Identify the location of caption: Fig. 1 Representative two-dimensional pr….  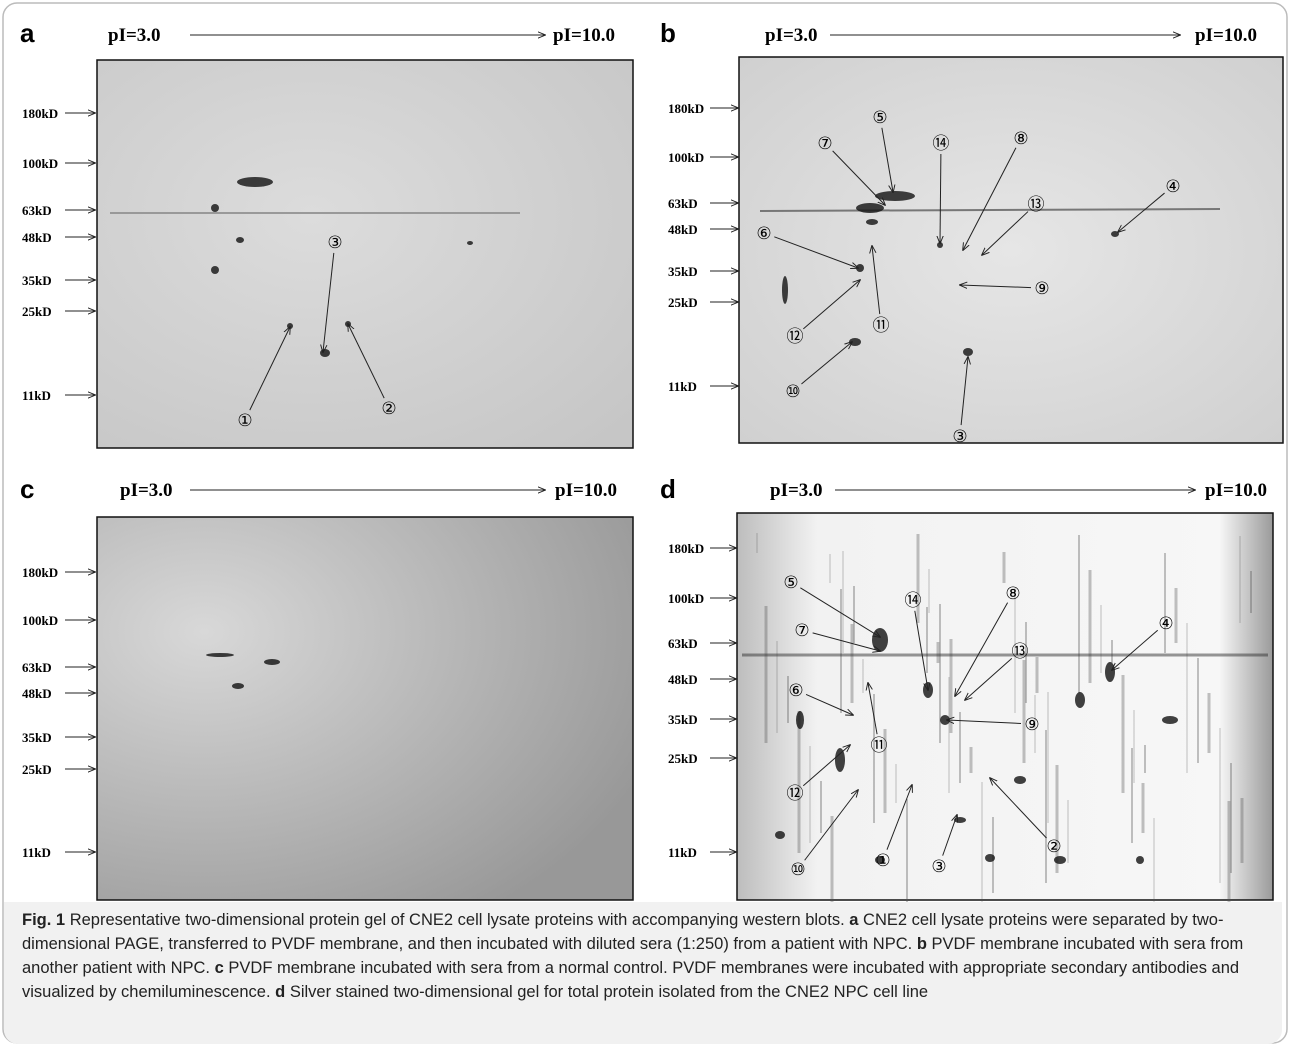
(643, 973).